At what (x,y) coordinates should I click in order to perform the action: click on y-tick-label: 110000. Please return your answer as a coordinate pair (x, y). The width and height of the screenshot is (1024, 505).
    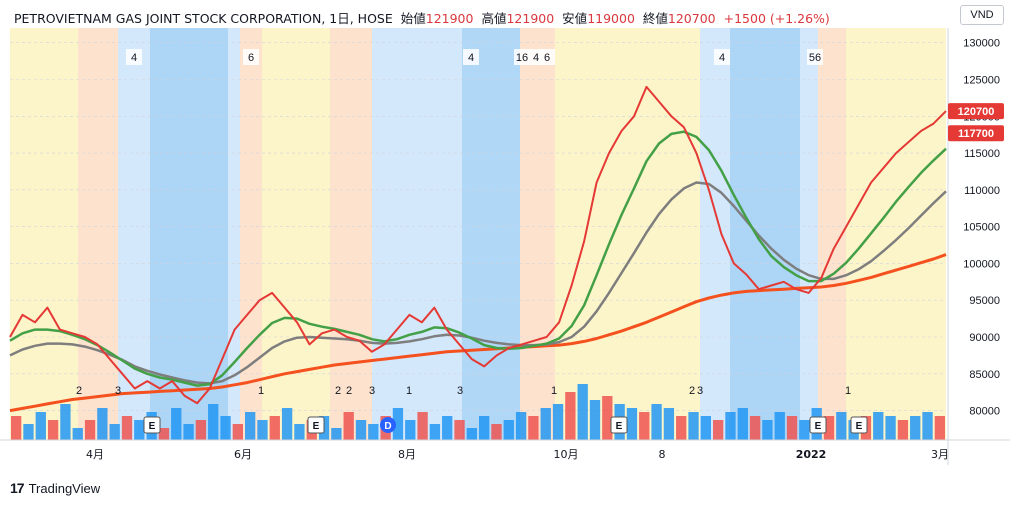
    Looking at the image, I should click on (982, 191).